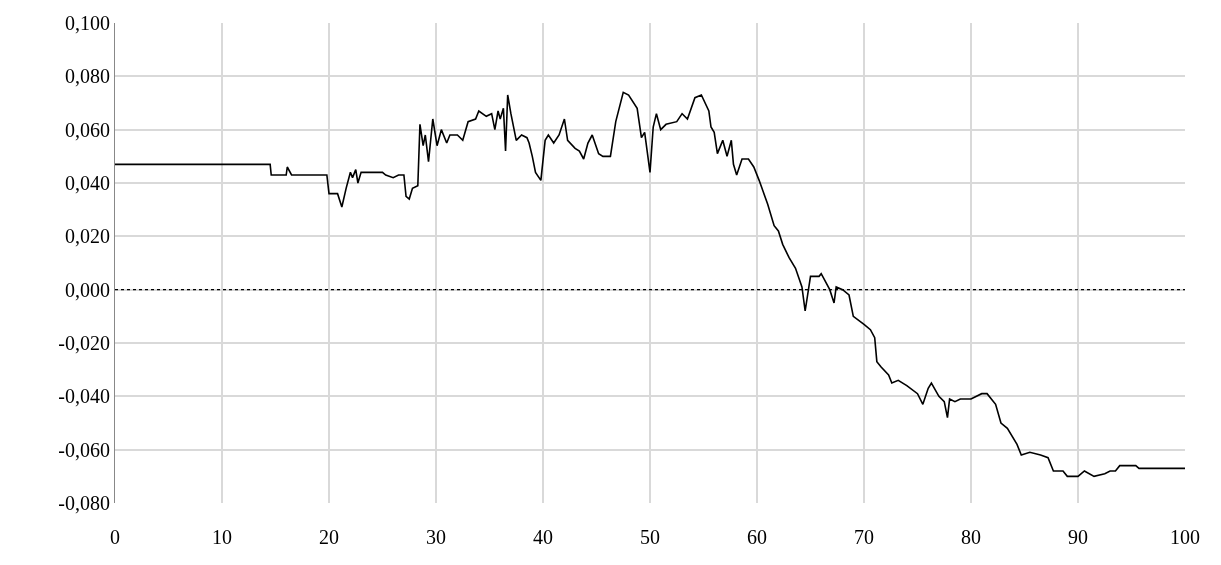  Describe the element at coordinates (87, 76) in the screenshot. I see `y-tick-label: 0,080` at that location.